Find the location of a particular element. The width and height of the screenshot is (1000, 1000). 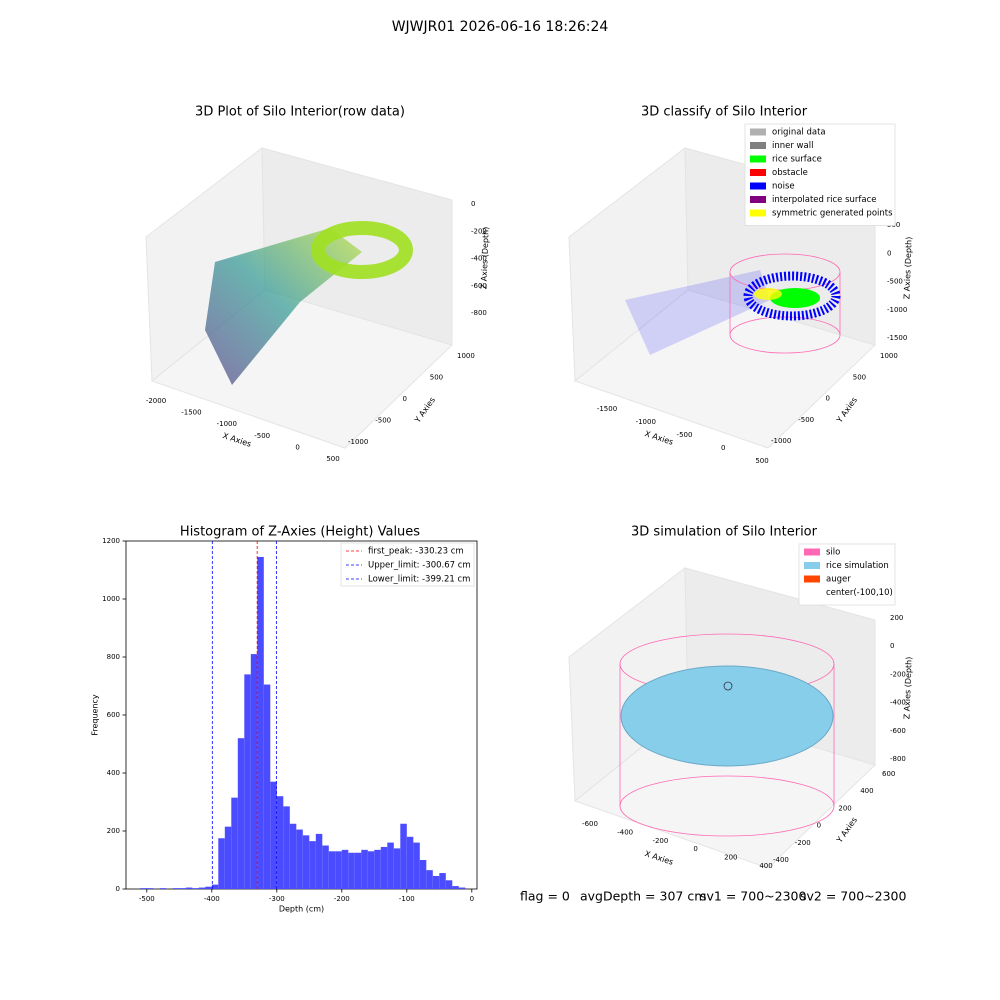

legend-label: interpolated rice surface is located at coordinates (824, 200).